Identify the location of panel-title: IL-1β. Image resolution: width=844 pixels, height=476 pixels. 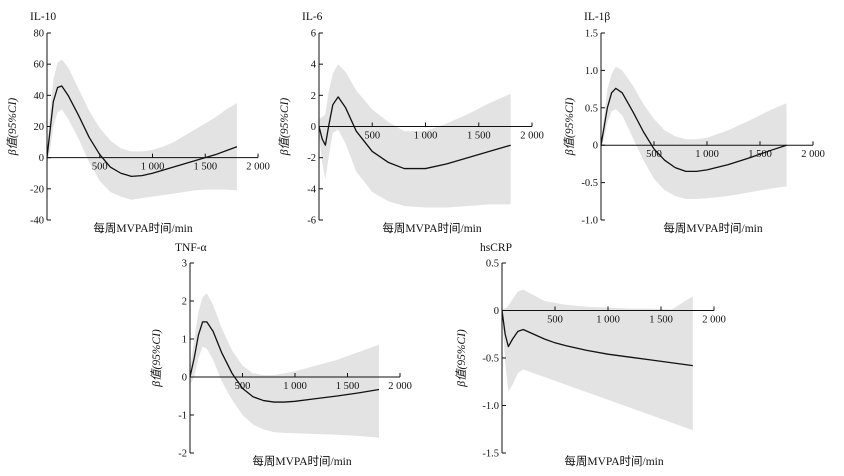
(597, 17).